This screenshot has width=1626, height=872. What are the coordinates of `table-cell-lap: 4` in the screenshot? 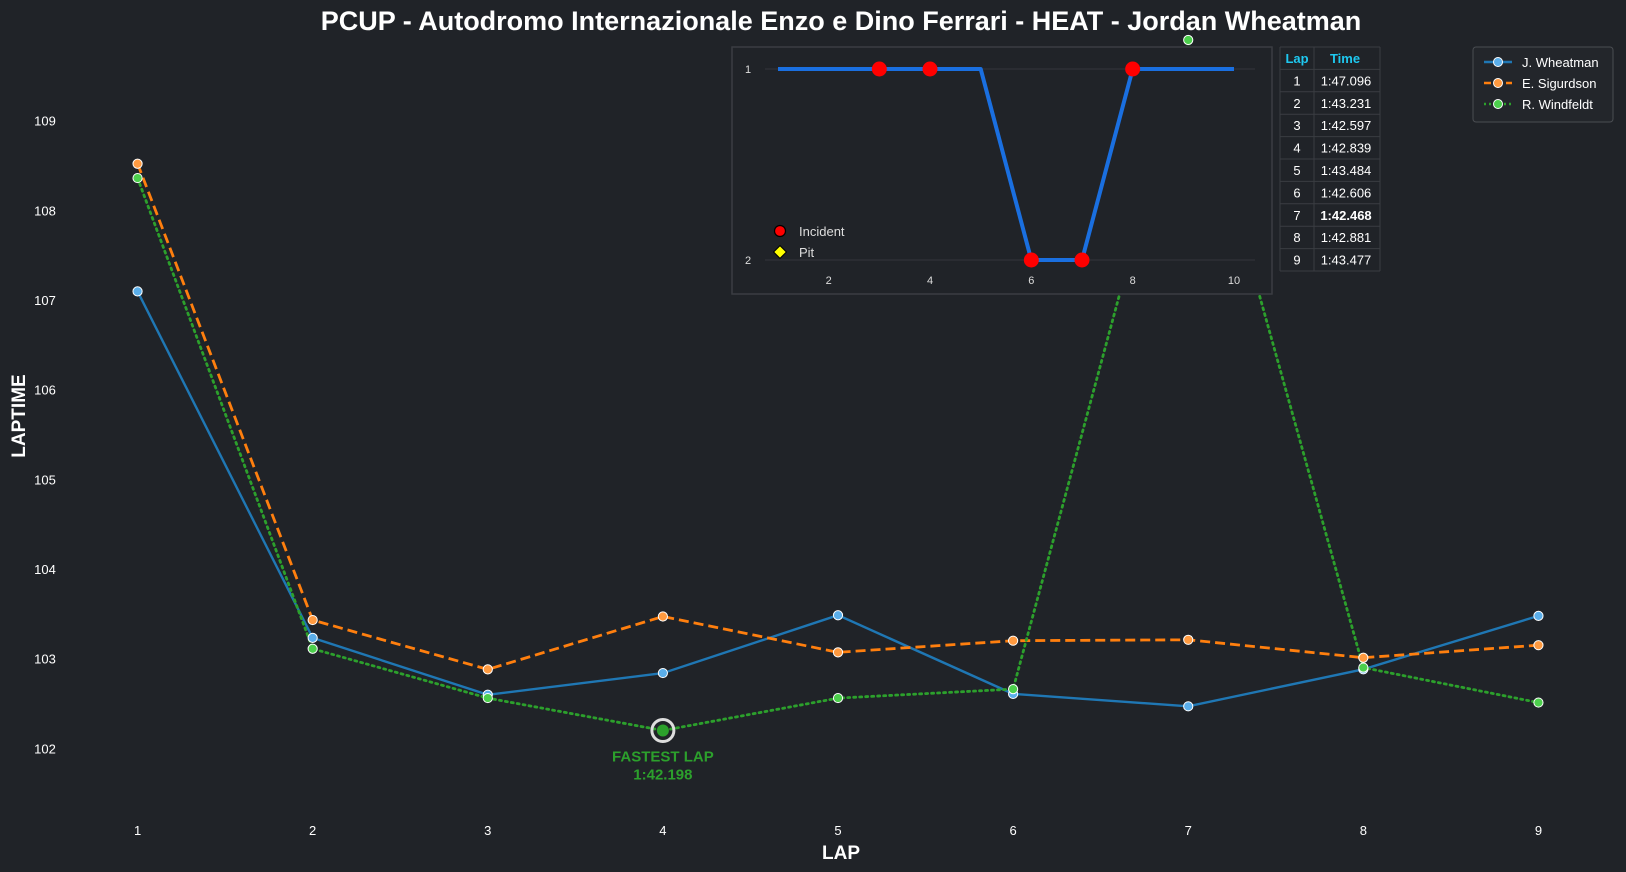 It's located at (1296, 148).